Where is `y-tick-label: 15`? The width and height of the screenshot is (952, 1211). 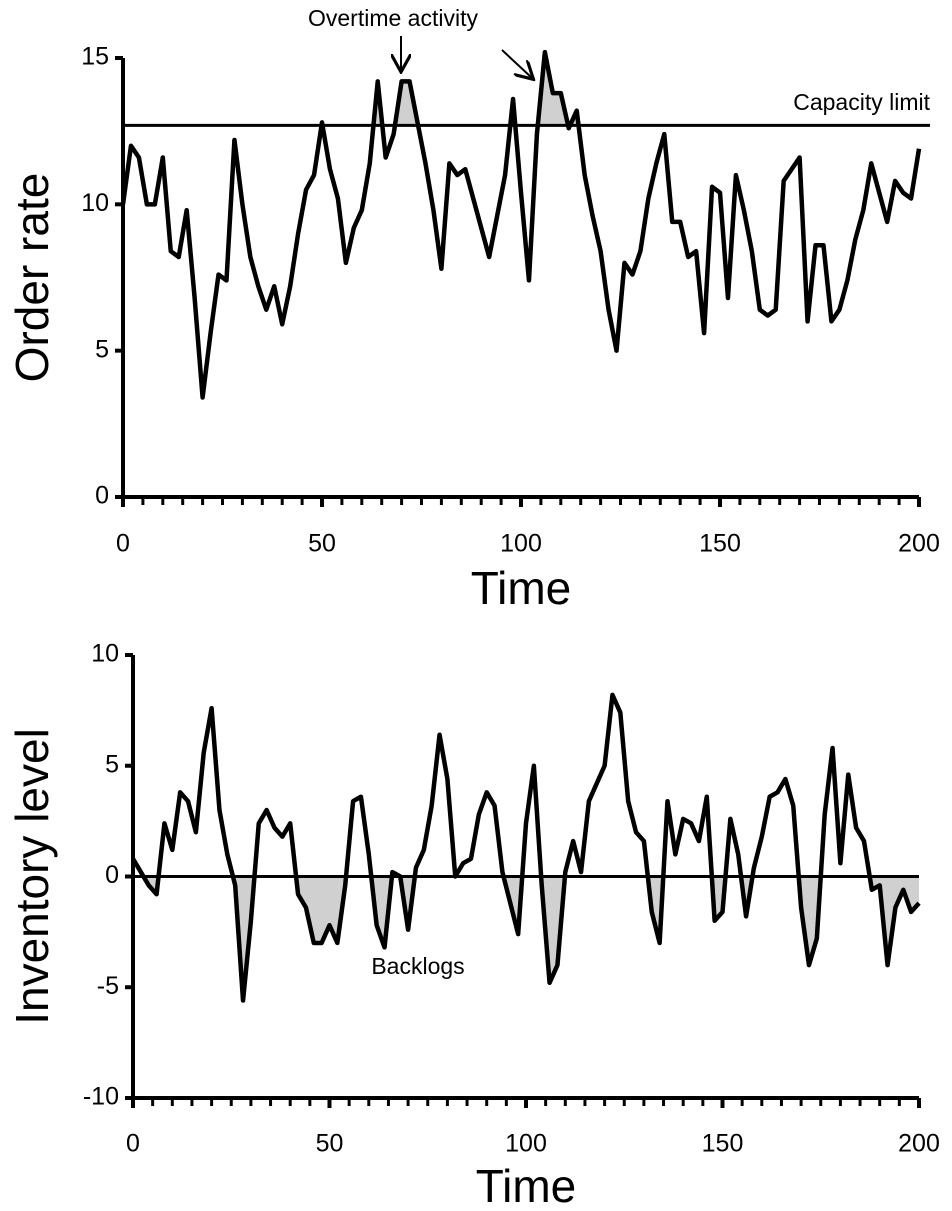
y-tick-label: 15 is located at coordinates (95, 57).